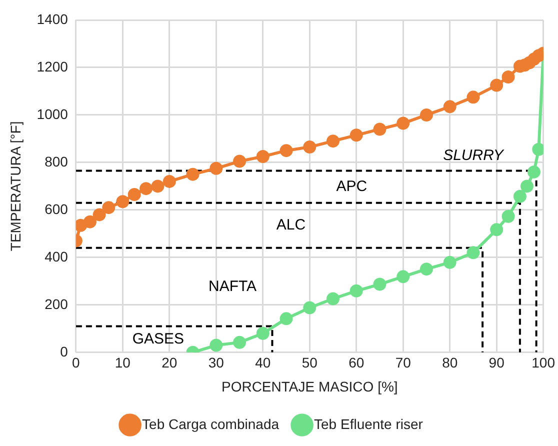  Describe the element at coordinates (122, 362) in the screenshot. I see `x-tick-label: 10` at that location.